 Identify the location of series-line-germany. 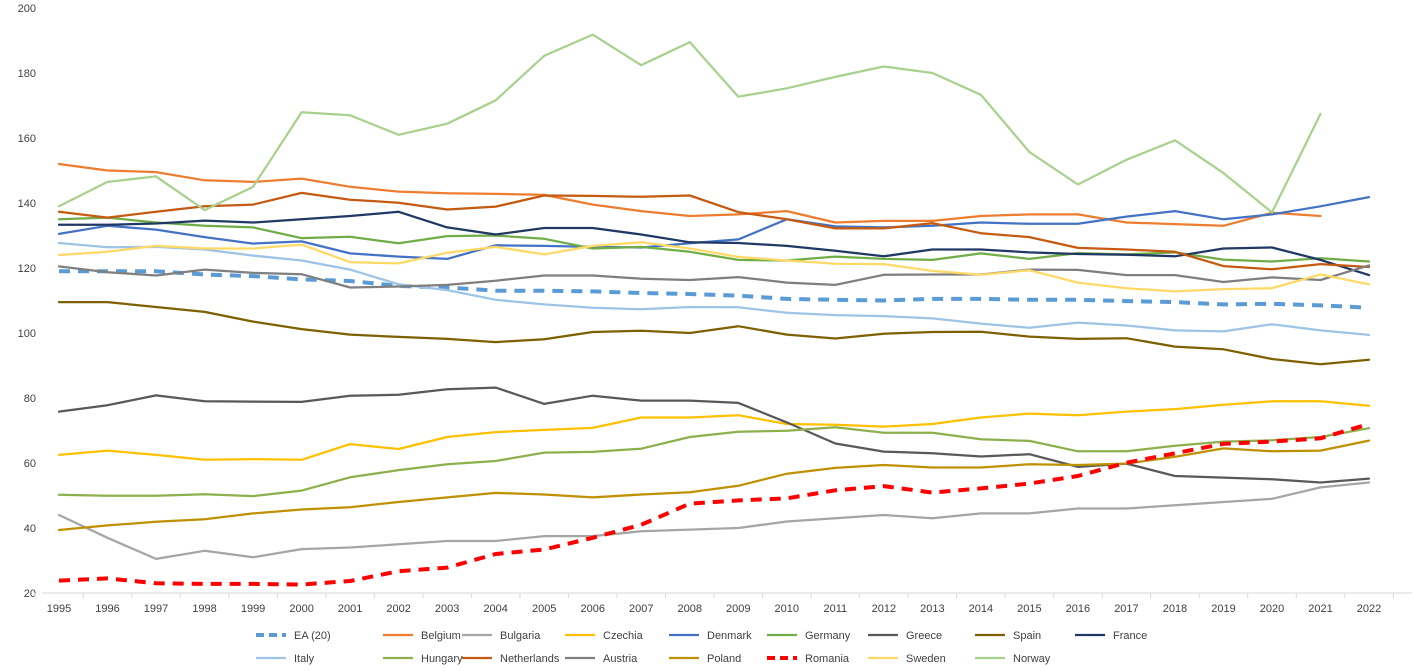
(714, 239).